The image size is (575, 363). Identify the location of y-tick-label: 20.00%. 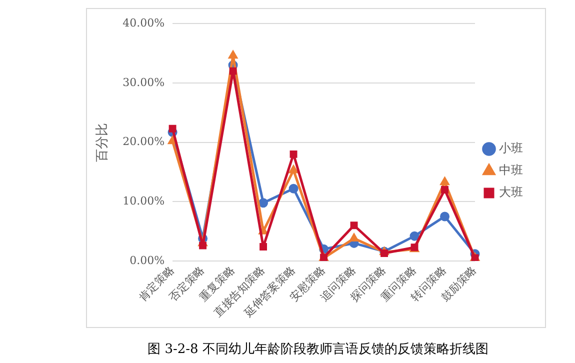
(143, 141).